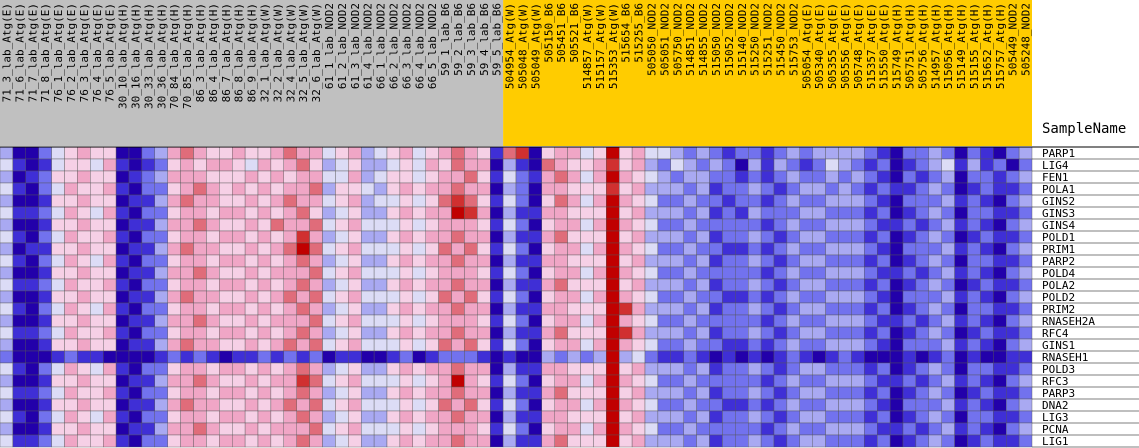 This screenshot has width=1139, height=448. What do you see at coordinates (819, 46) in the screenshot?
I see `column-label: 505340_Atg(E)` at bounding box center [819, 46].